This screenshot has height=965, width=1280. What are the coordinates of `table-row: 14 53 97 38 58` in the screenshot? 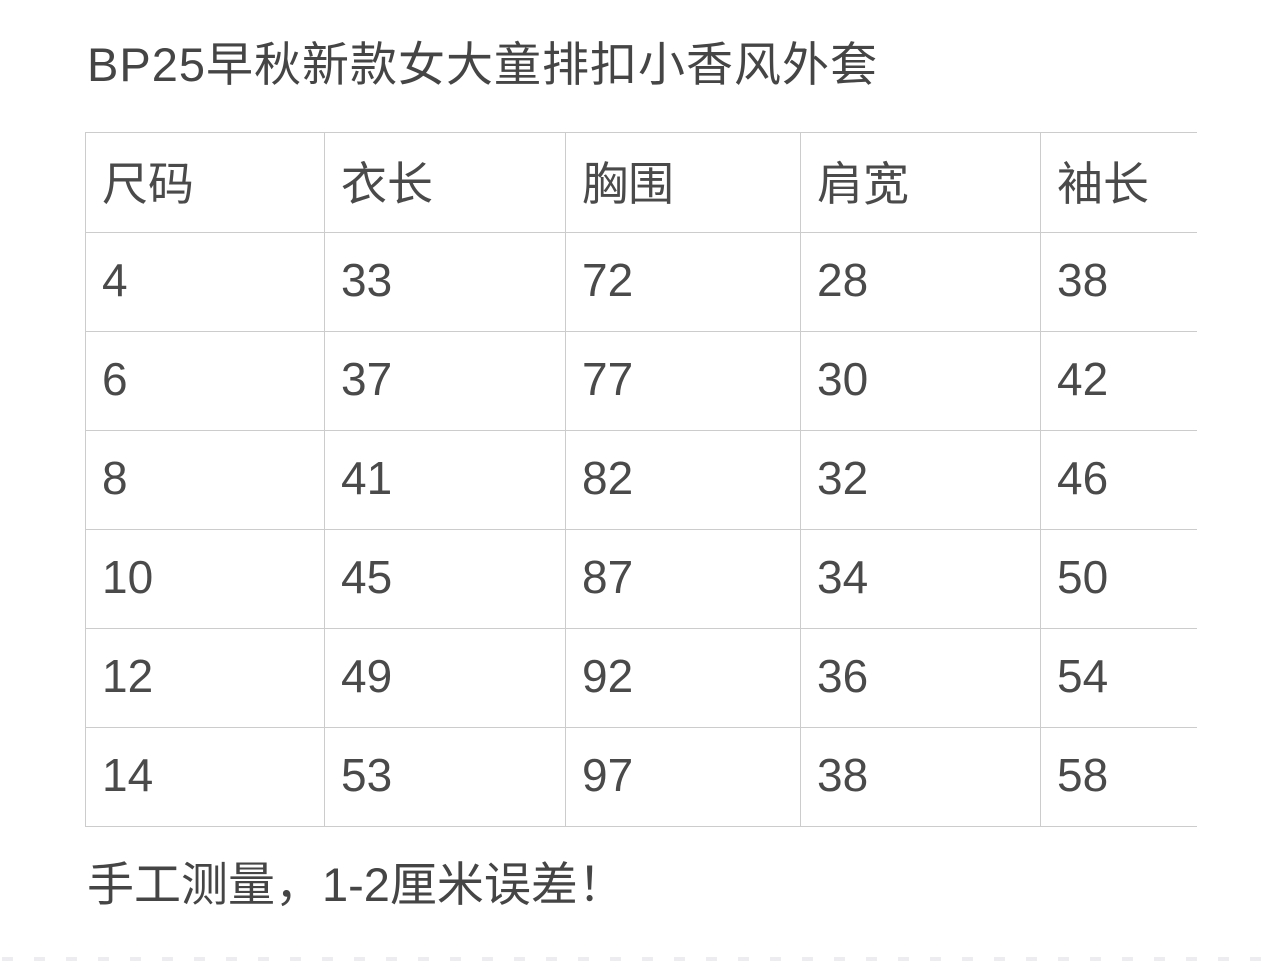 It's located at (641, 777).